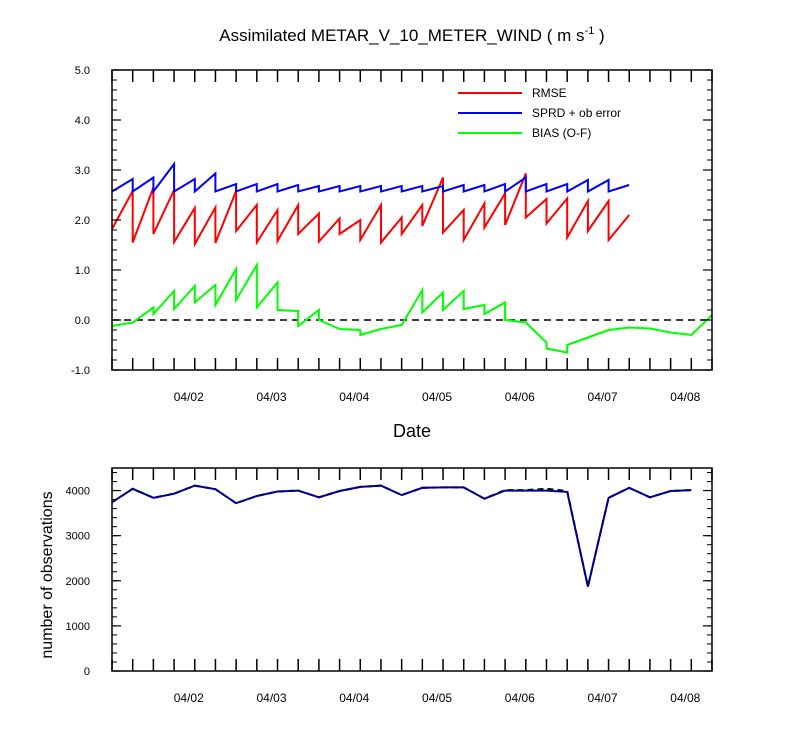 The height and width of the screenshot is (750, 800). Describe the element at coordinates (87, 672) in the screenshot. I see `y-tick-label: 0` at that location.